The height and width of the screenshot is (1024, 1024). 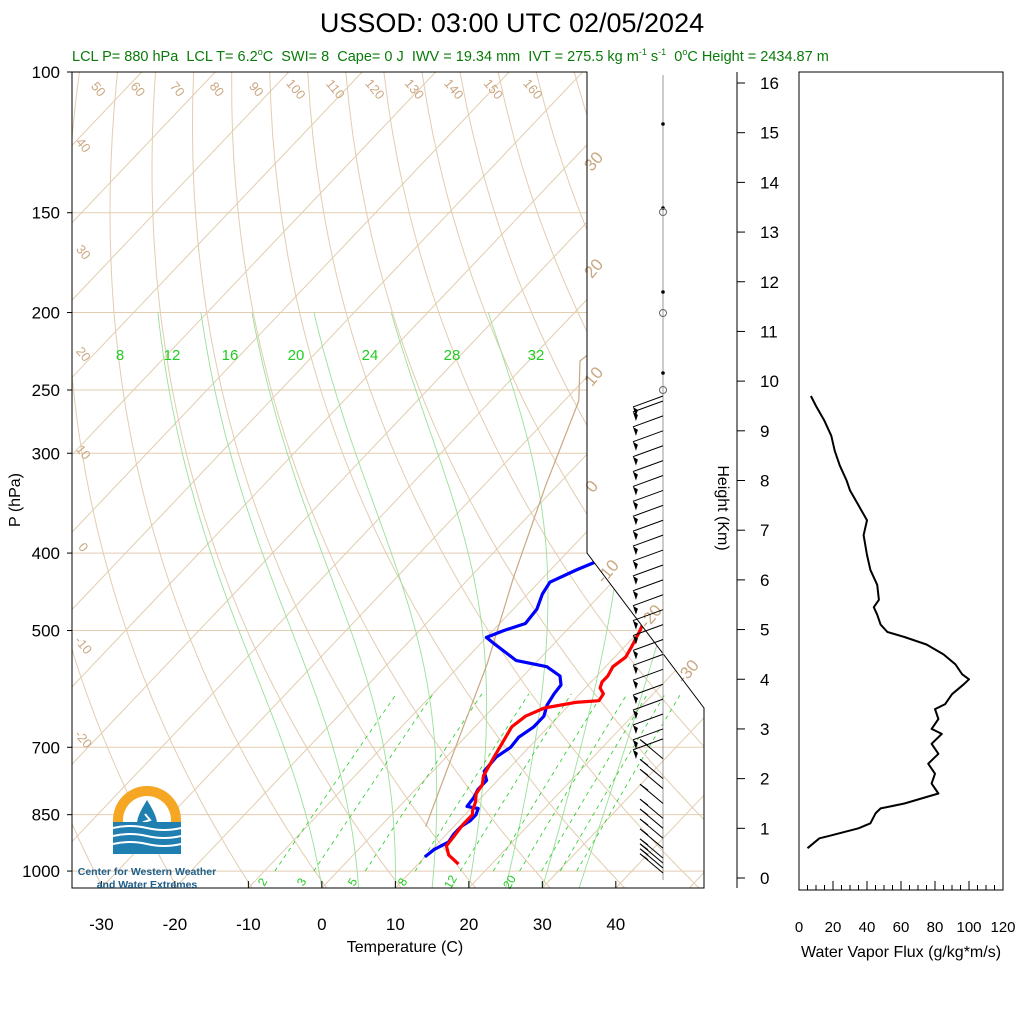 I want to click on x-tick-label: 20, so click(x=468, y=924).